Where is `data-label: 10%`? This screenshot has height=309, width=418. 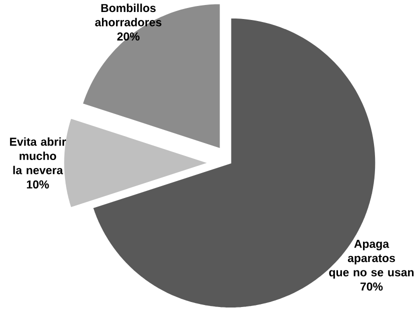
data-label: 10% is located at coordinates (37, 184).